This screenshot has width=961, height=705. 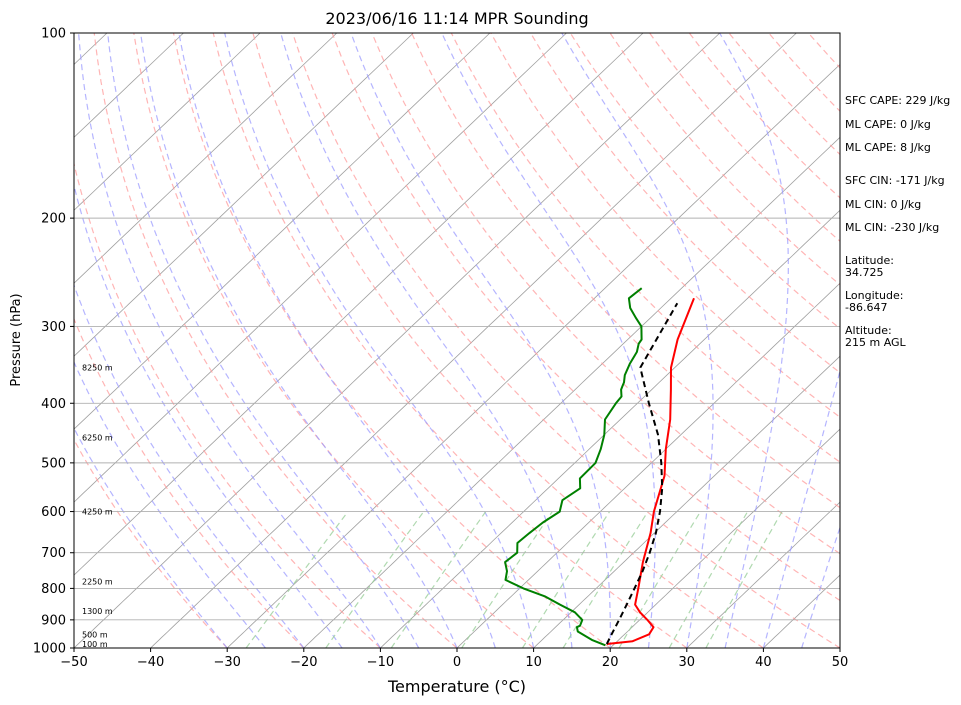 I want to click on altitude-value: 215 m AGL, so click(x=876, y=342).